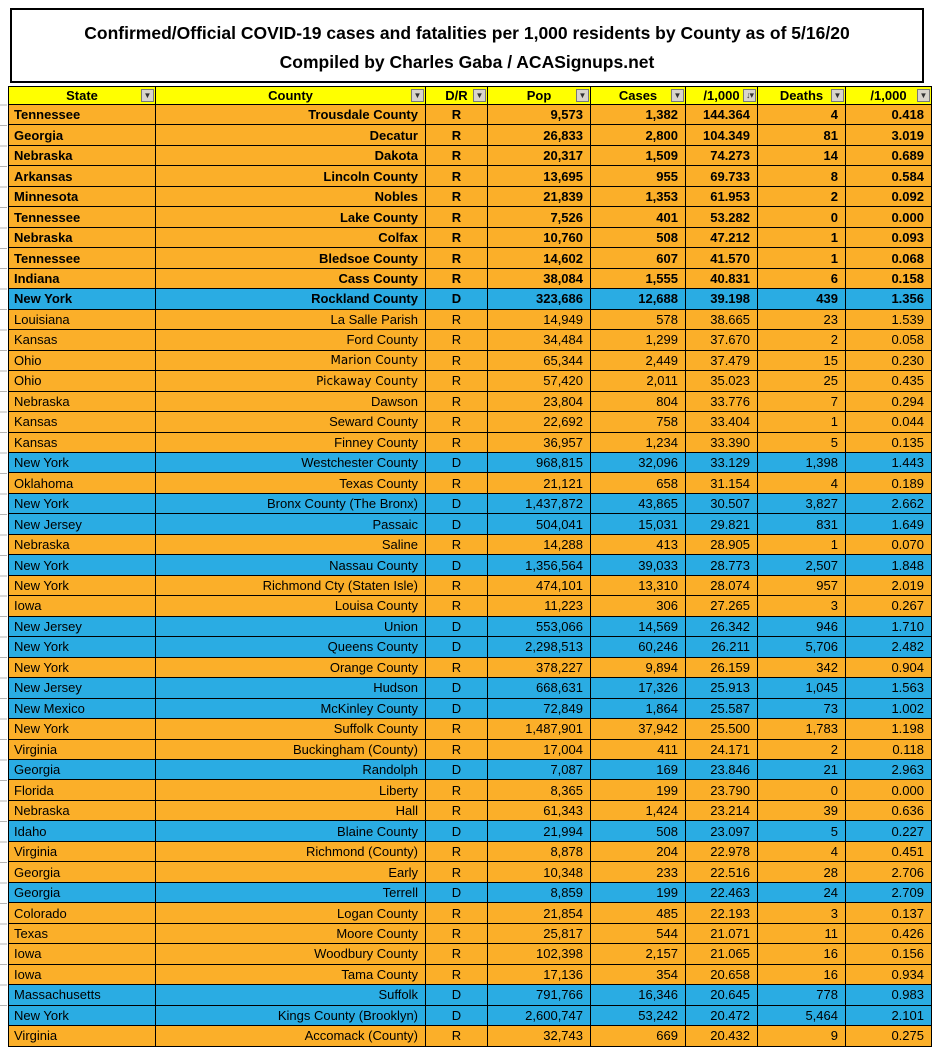 This screenshot has height=1047, width=934. What do you see at coordinates (721, 1036) in the screenshot?
I see `cell-per1000: 20.432` at bounding box center [721, 1036].